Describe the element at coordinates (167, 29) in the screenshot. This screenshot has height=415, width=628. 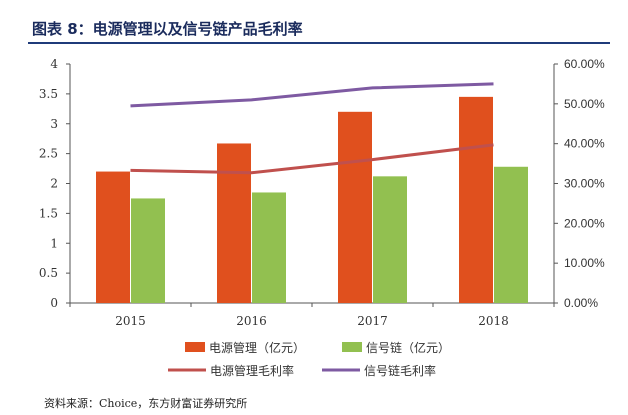
I see `chart-title: 图表 8：电源管理以及信号链产品毛利率` at that location.